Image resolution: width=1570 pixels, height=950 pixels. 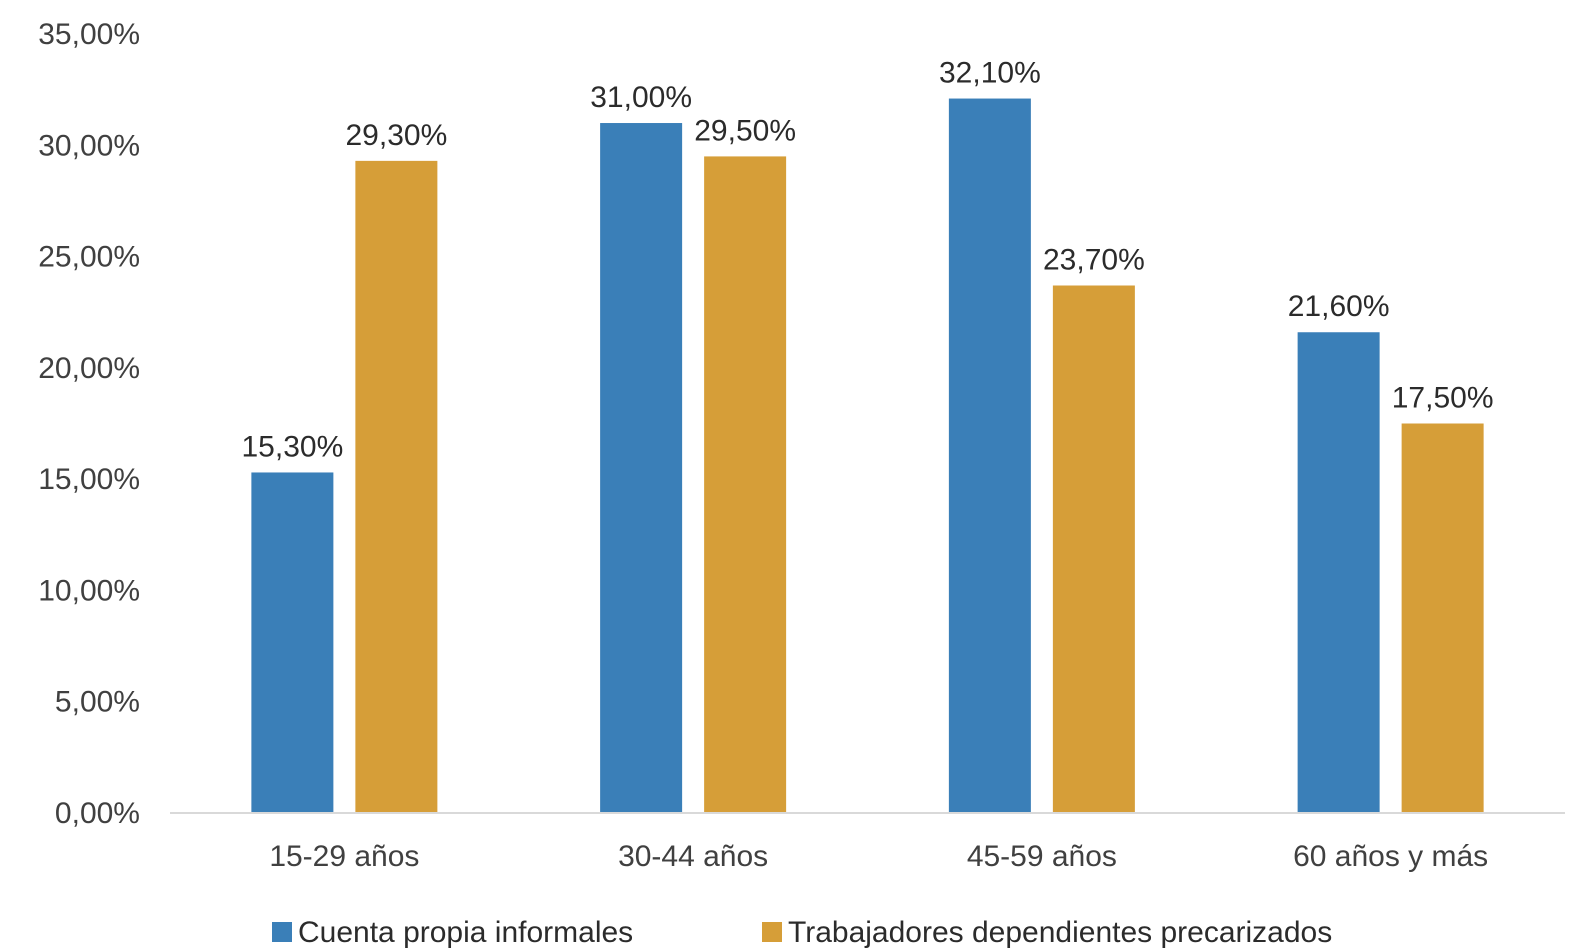 What do you see at coordinates (641, 97) in the screenshot?
I see `data-label: 31,00%` at bounding box center [641, 97].